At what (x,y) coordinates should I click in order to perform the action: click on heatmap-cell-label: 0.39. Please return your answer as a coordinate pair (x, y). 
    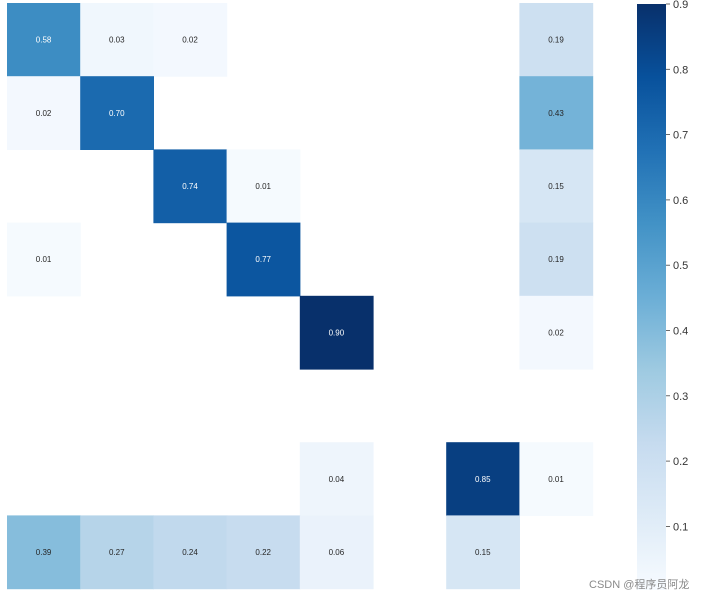
    Looking at the image, I should click on (44, 552).